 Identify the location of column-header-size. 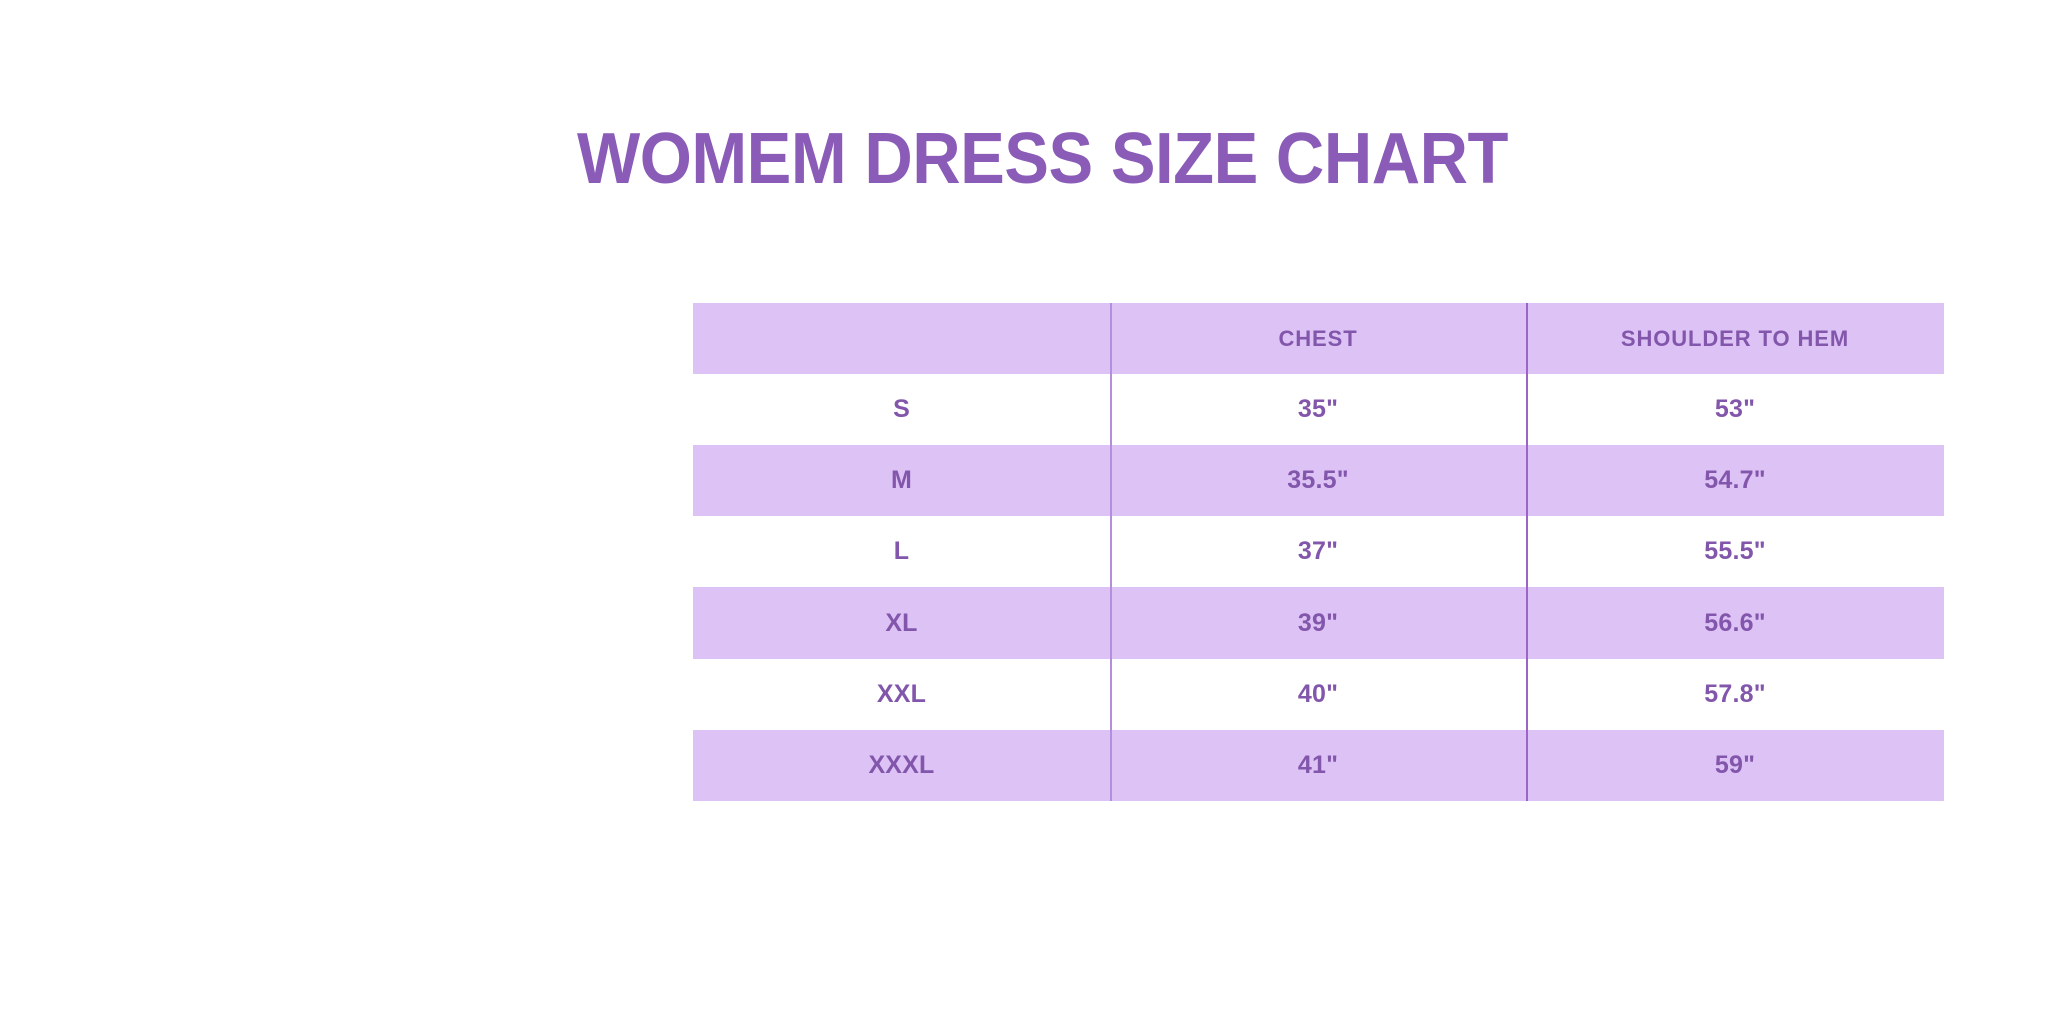
(901, 338).